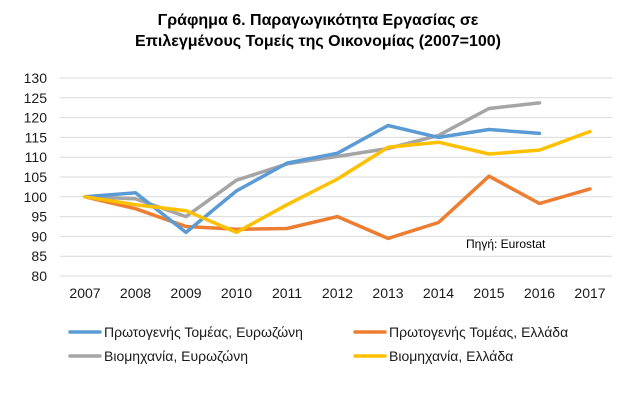 Image resolution: width=636 pixels, height=400 pixels. What do you see at coordinates (478, 332) in the screenshot?
I see `legend-label-2: Πρωτογενής Τομέας, Ελλάδα` at bounding box center [478, 332].